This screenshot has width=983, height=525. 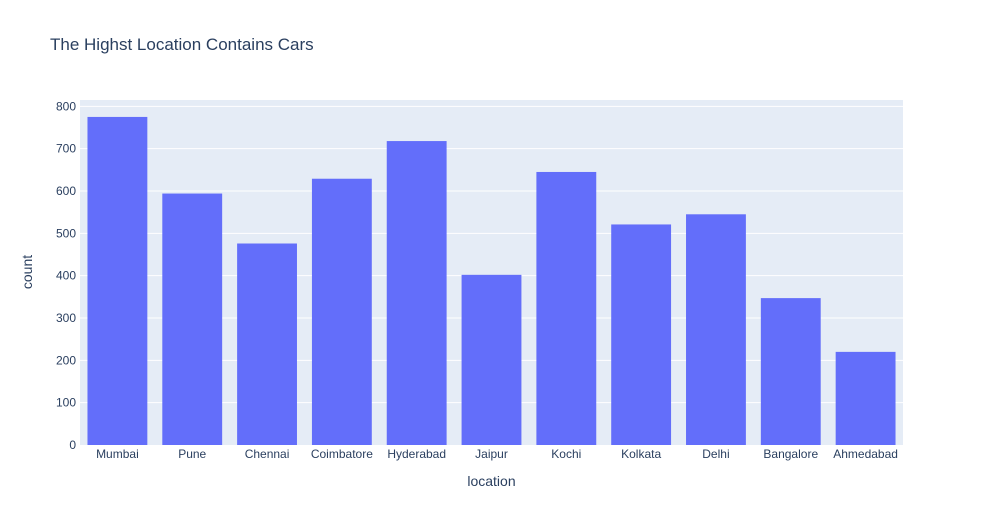 I want to click on y-tick-label: 800, so click(x=66, y=106).